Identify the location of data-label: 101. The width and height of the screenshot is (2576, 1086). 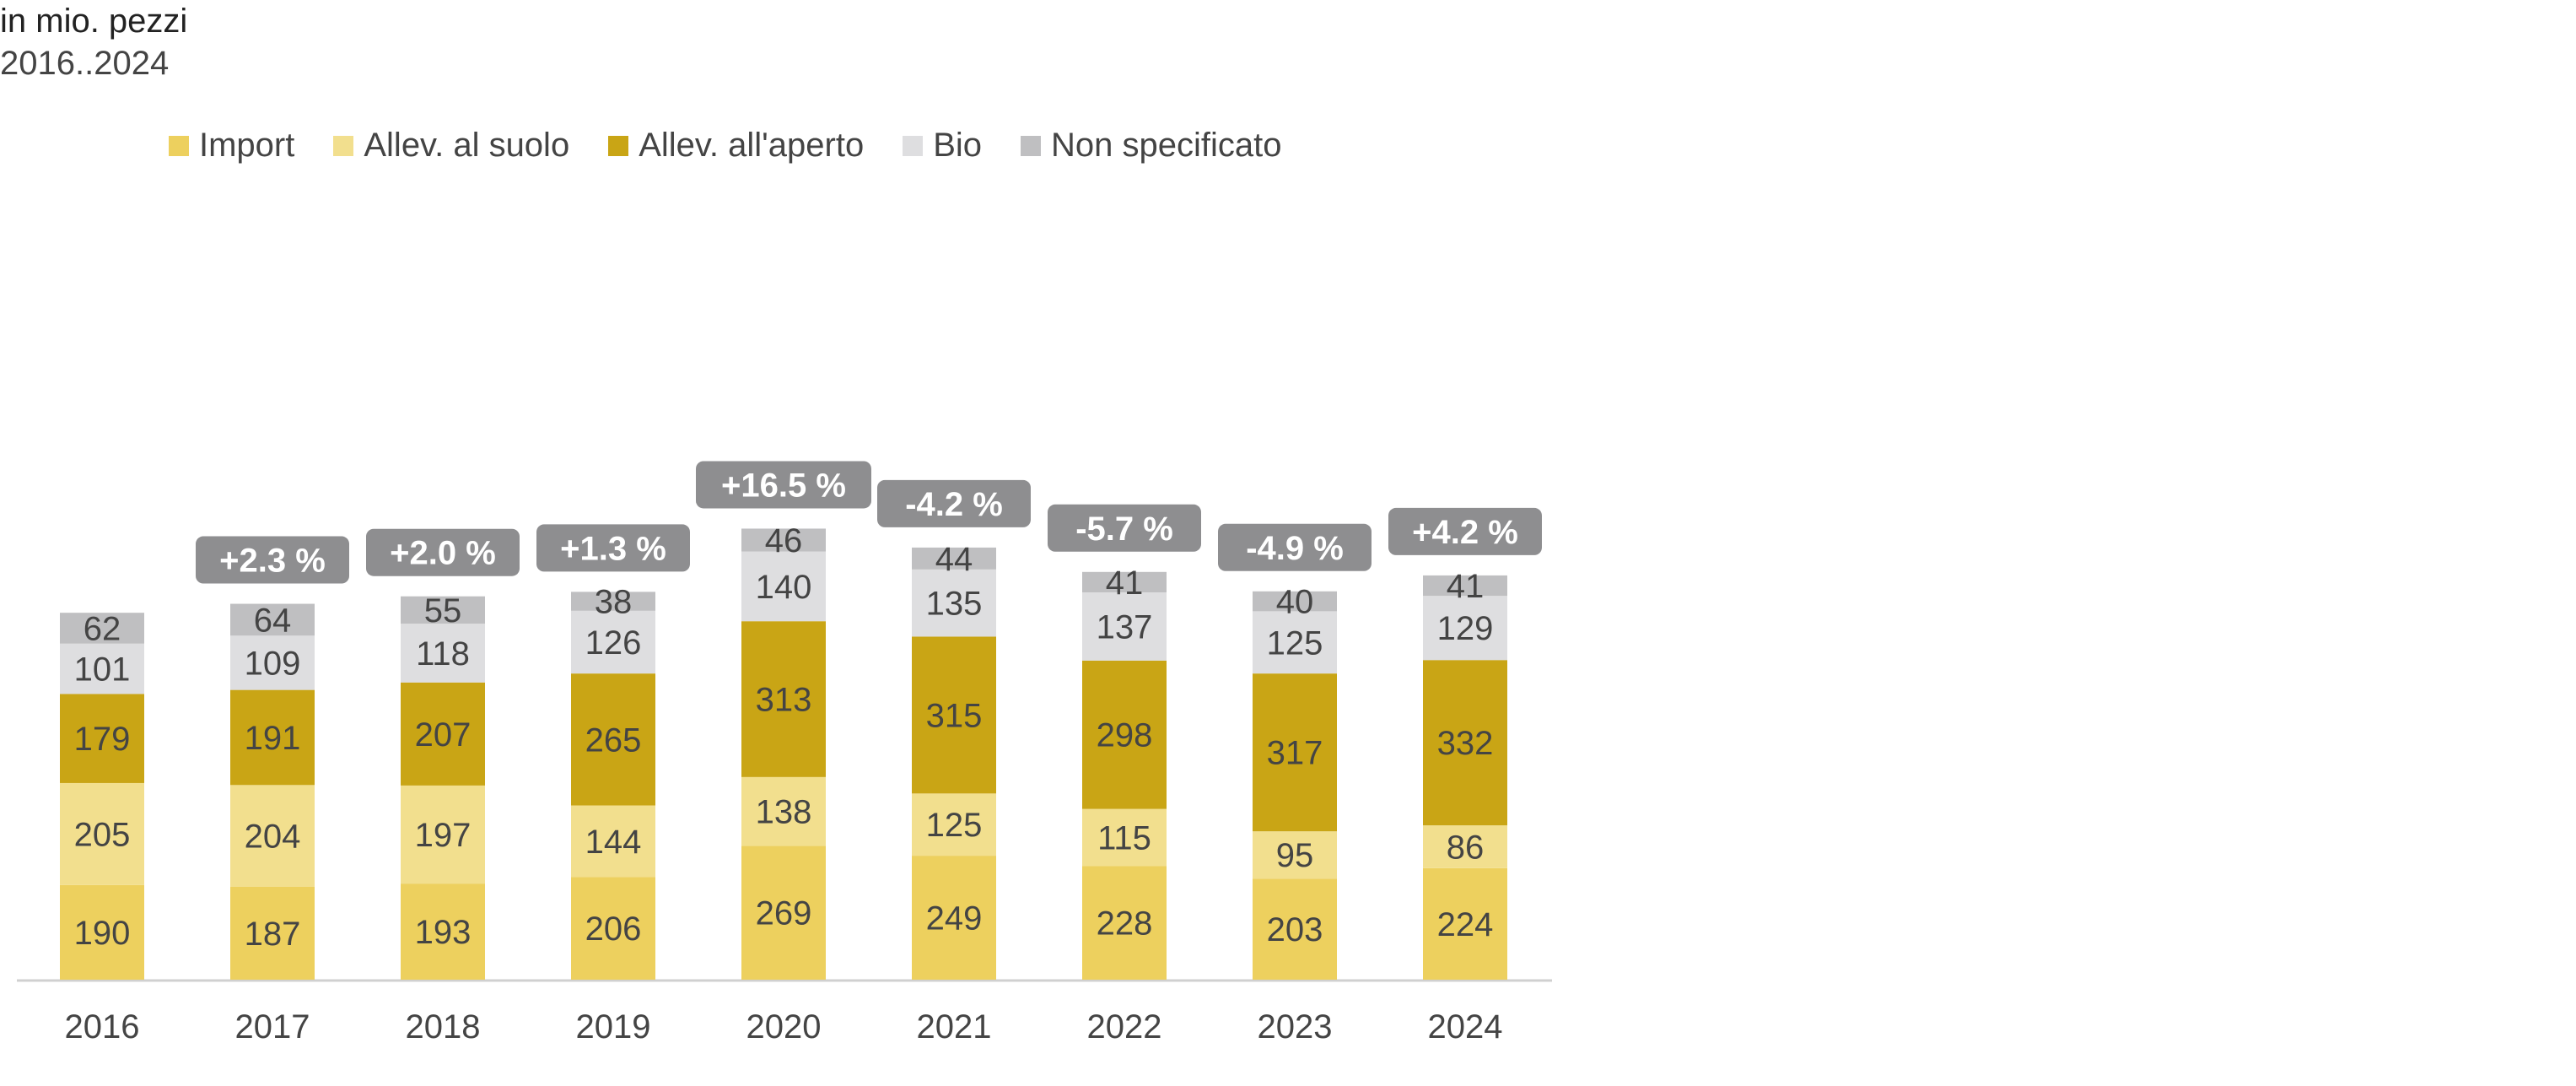
(102, 670).